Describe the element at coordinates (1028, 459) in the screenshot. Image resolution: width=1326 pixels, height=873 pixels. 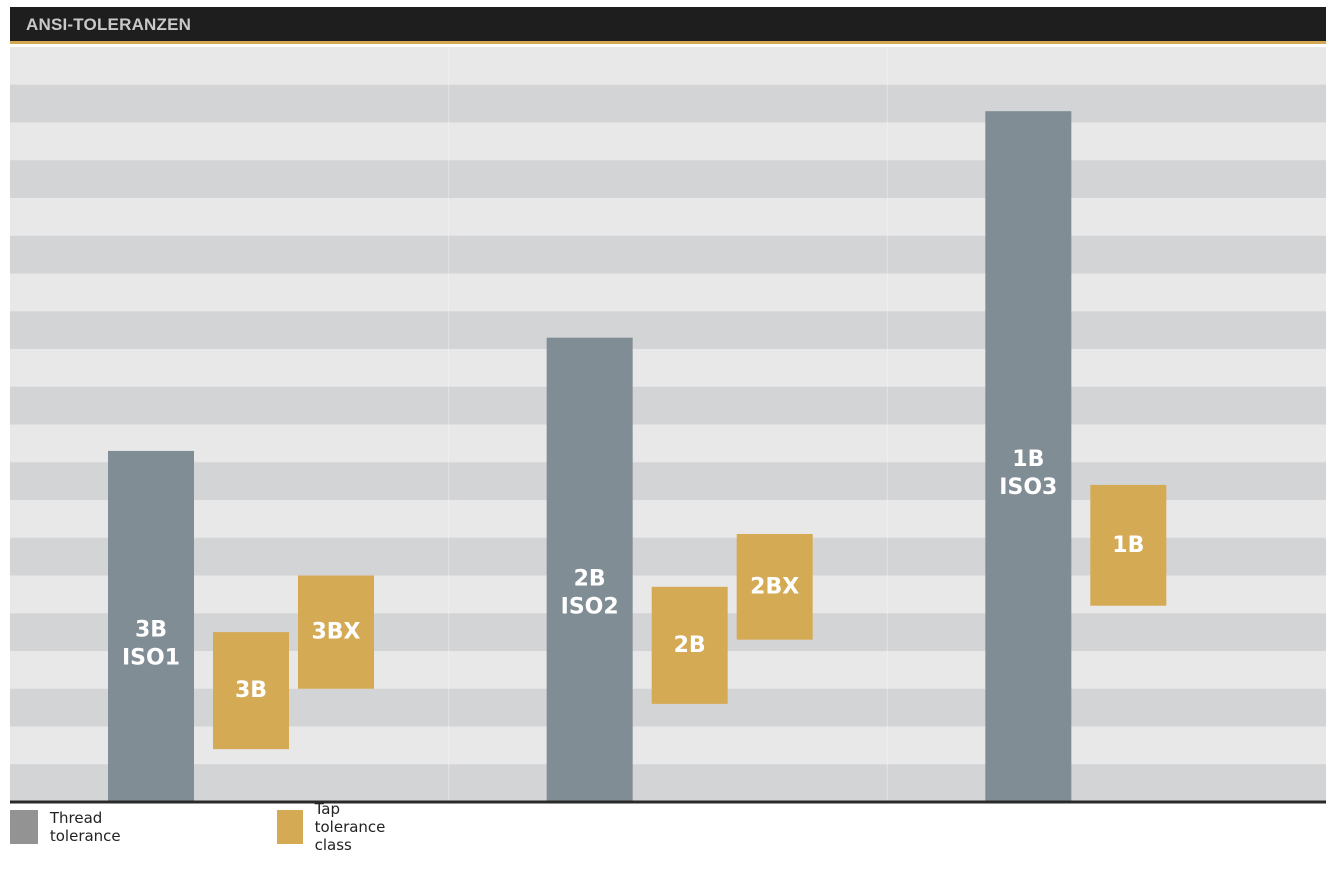
I see `thread-tolerance-label: 1B` at that location.